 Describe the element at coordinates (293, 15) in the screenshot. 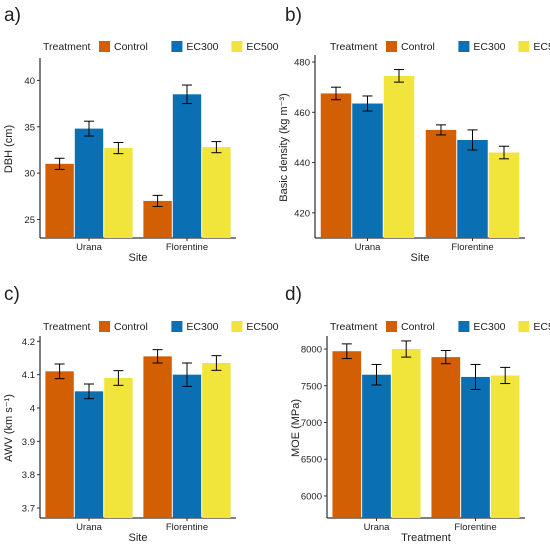

I see `panel-letter: b)` at that location.